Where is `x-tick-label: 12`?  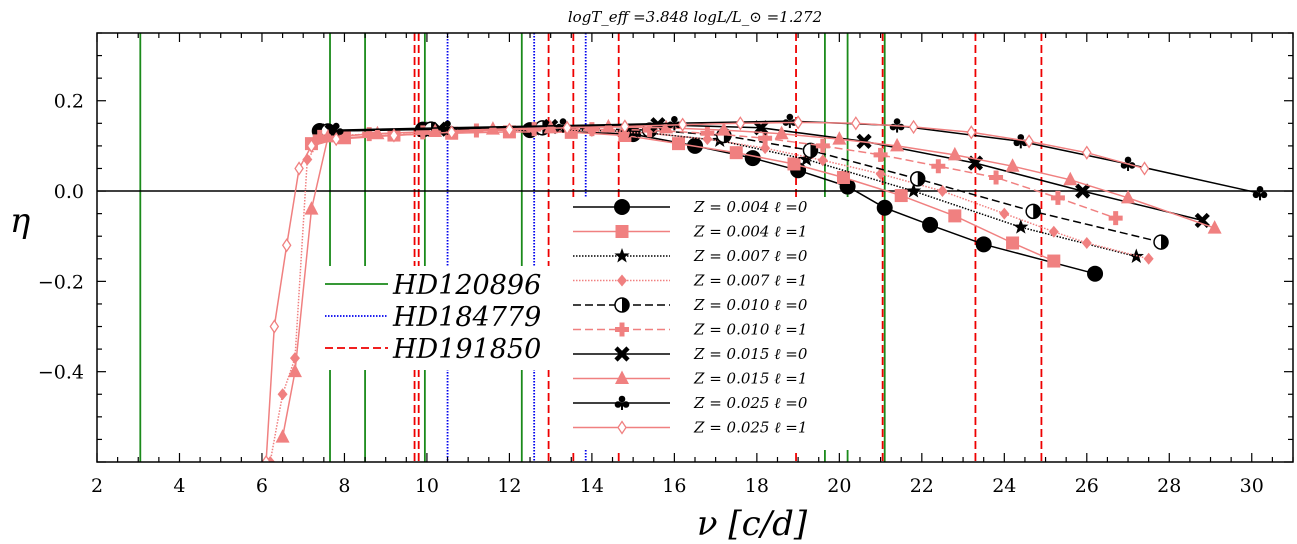 x-tick-label: 12 is located at coordinates (509, 486).